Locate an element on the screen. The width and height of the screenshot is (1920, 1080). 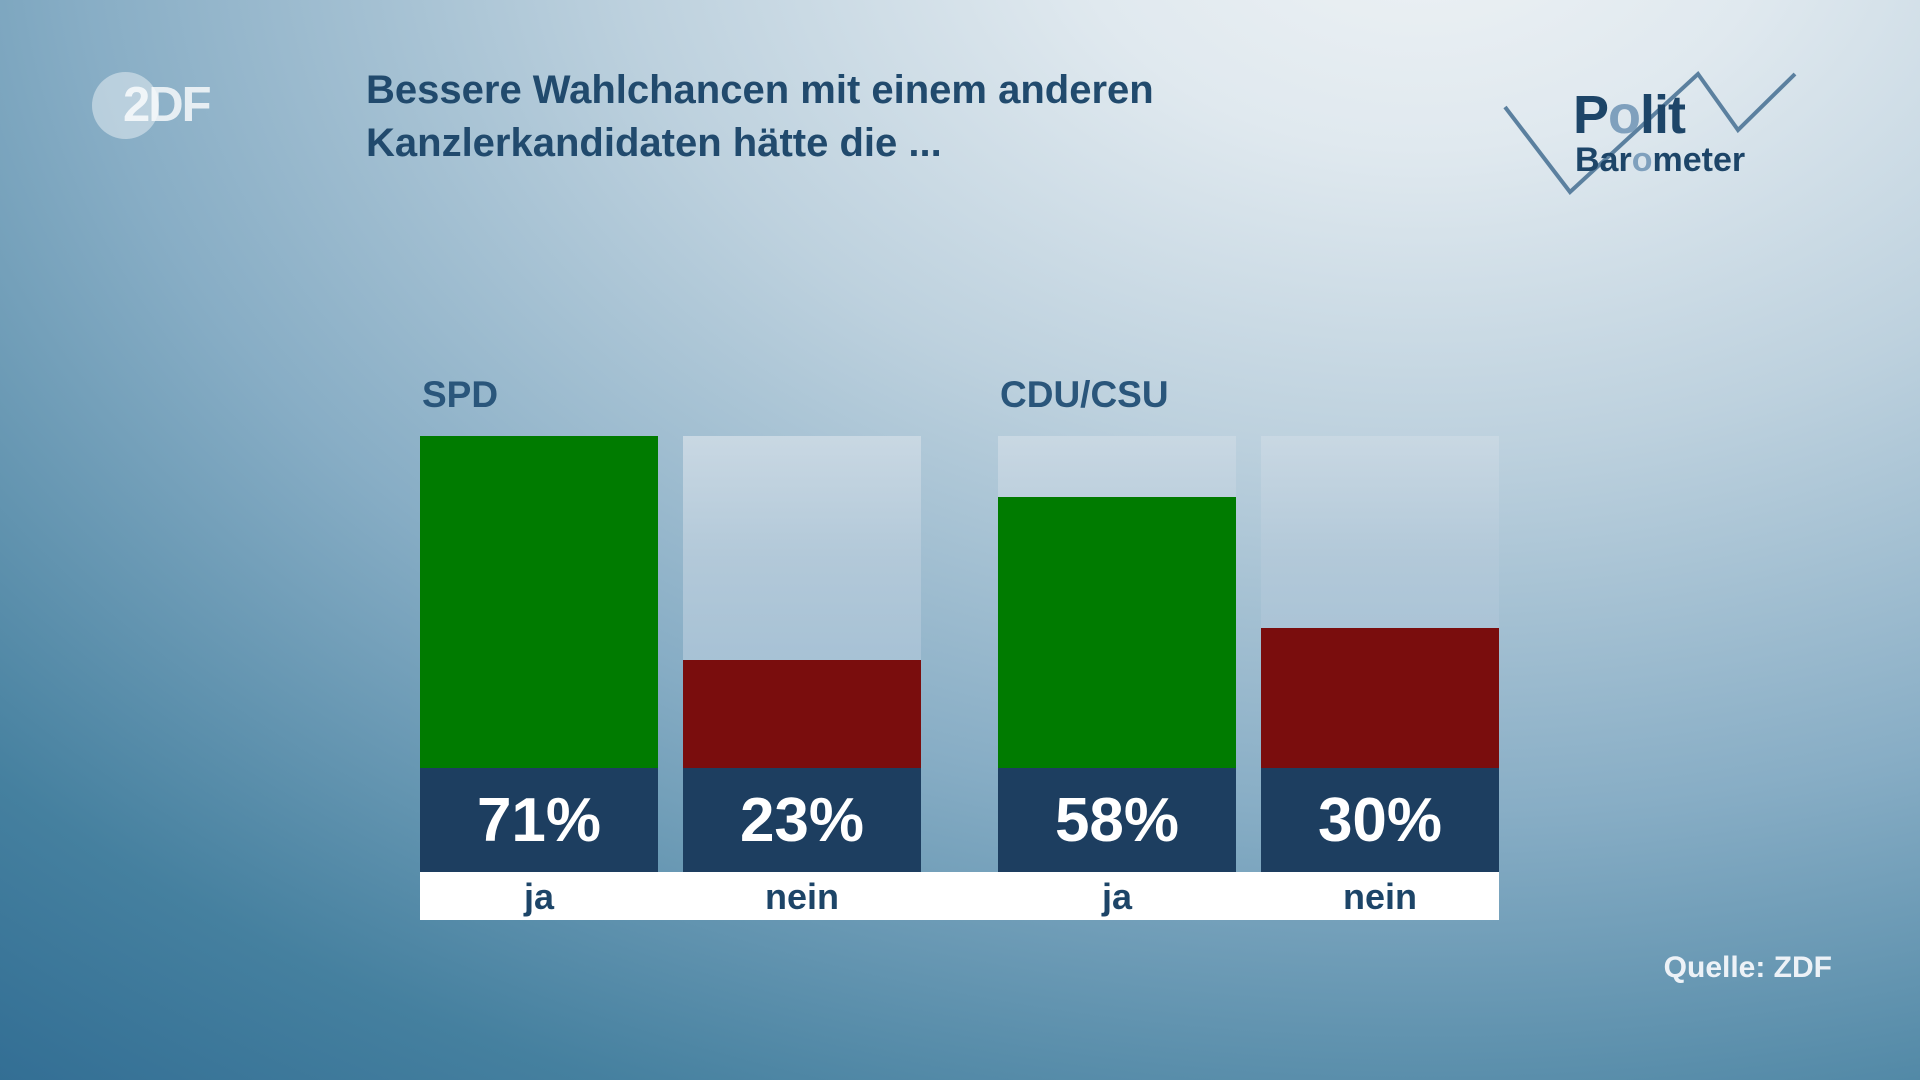
title-line-1: Bessere Wahlchancen mit einem anderen is located at coordinates (760, 90).